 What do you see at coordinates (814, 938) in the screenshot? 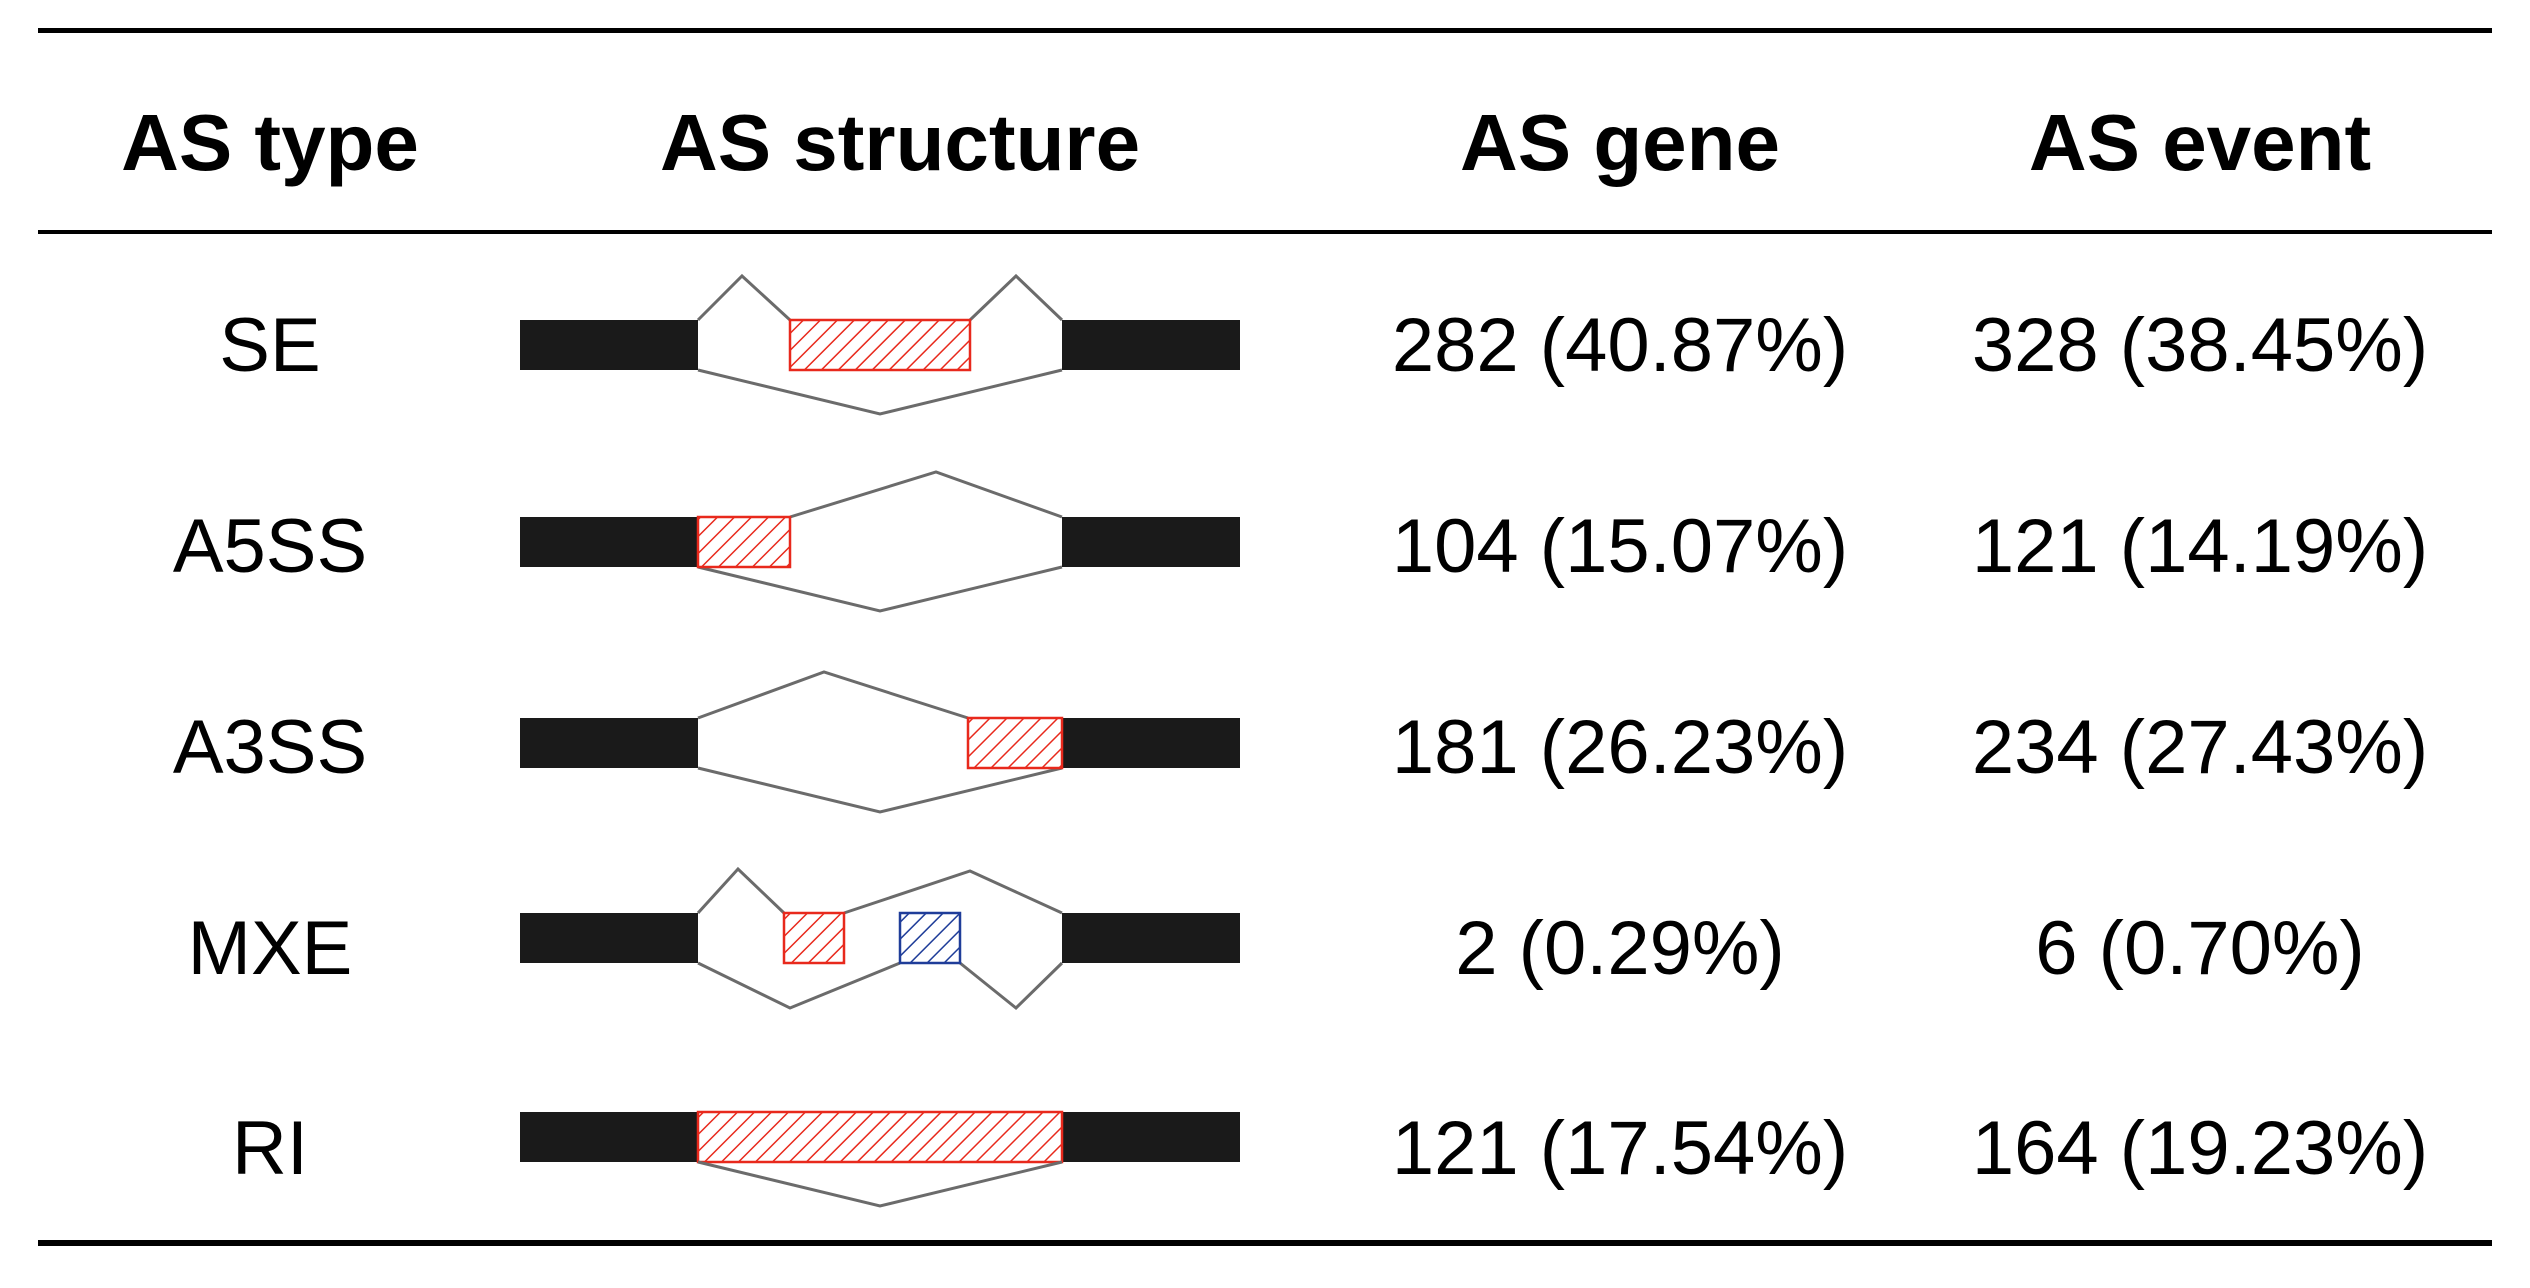
I see `alternative-exon-red` at bounding box center [814, 938].